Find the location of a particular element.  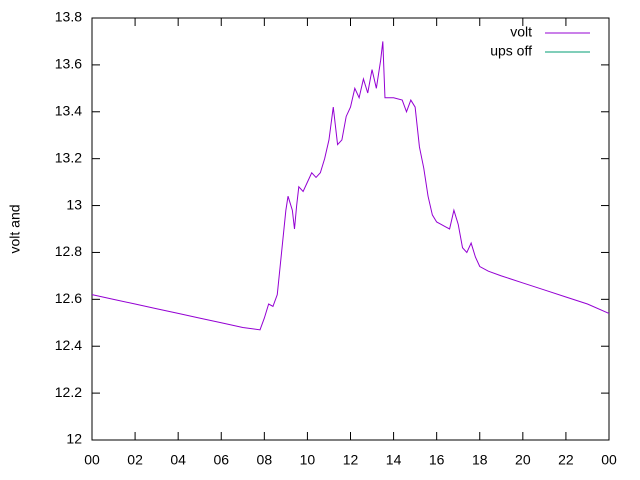

y-tick-label: 13.4 is located at coordinates (68, 110).